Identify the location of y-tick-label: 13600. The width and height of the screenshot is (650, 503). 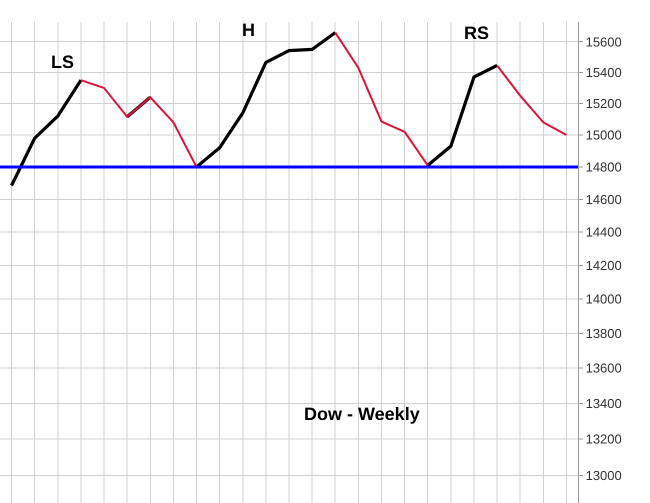
(604, 368).